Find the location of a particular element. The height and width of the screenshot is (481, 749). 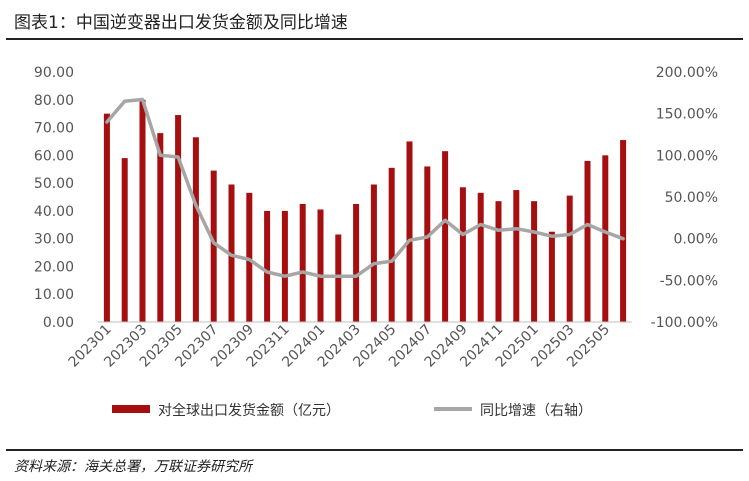

right-axis-tick-label: -50.00% is located at coordinates (689, 281).